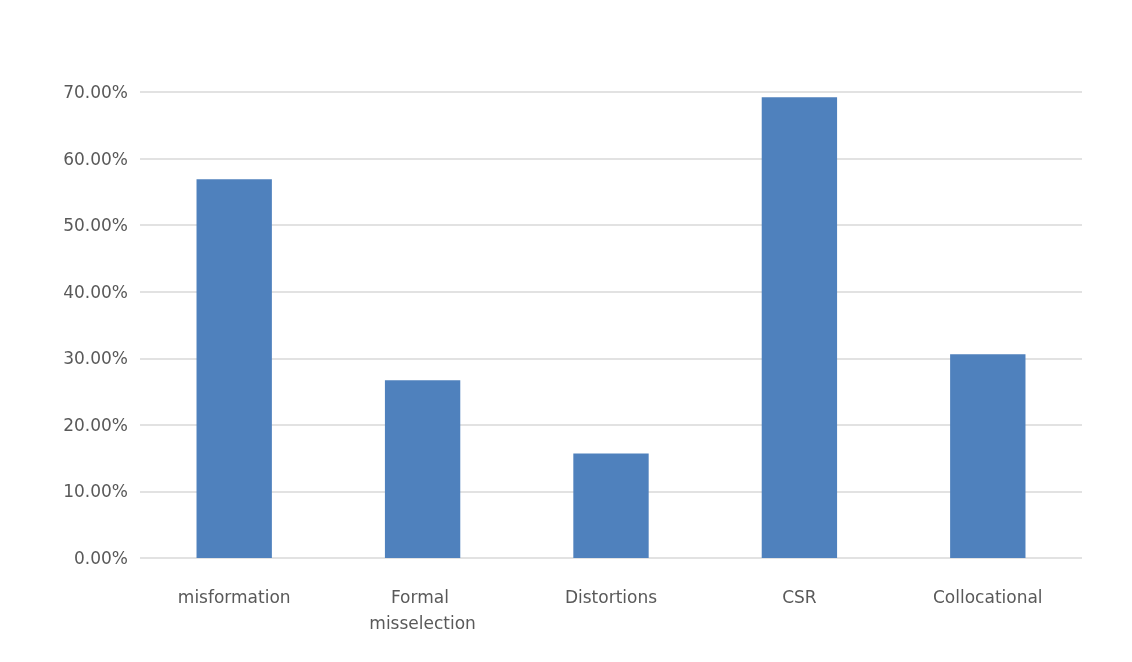  I want to click on x-tick-label: misformation, so click(234, 597).